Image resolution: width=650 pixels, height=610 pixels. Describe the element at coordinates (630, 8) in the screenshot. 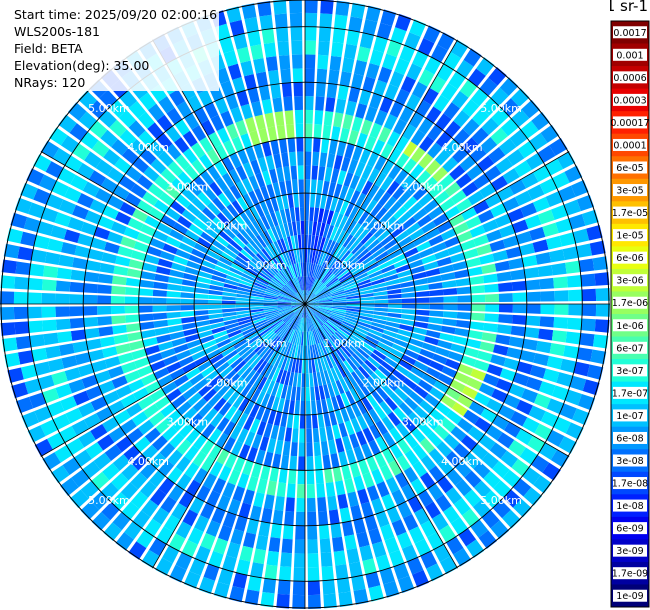

I see `colorbar-title-clip: m-1 sr-1` at that location.